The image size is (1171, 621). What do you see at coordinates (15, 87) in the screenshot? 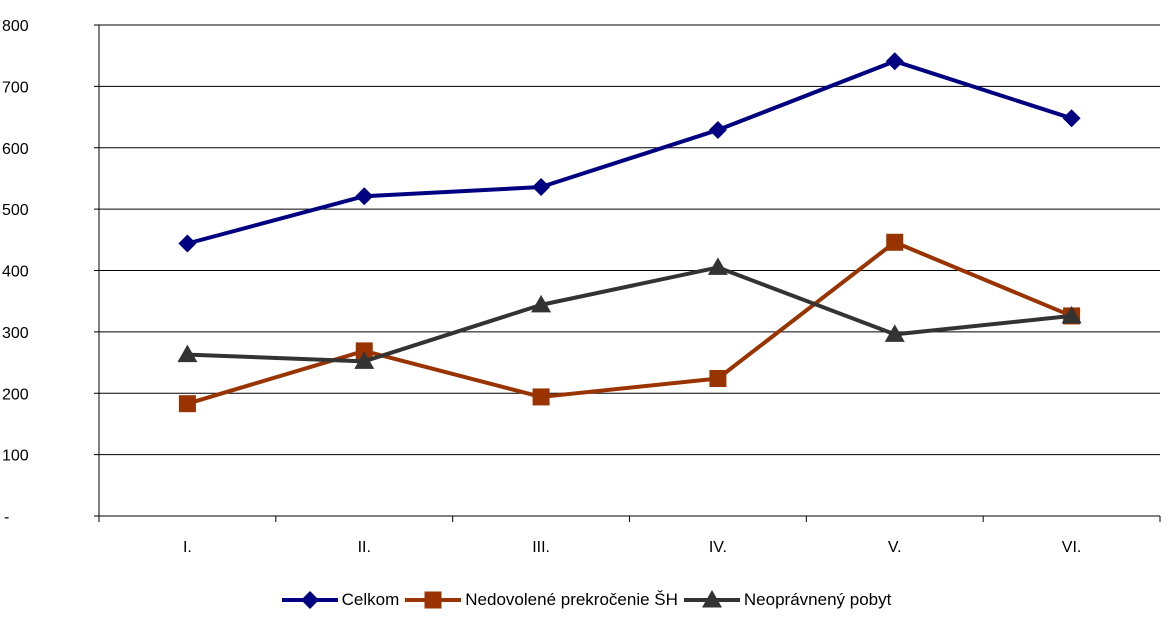
I see `y-tick-label: 700` at bounding box center [15, 87].